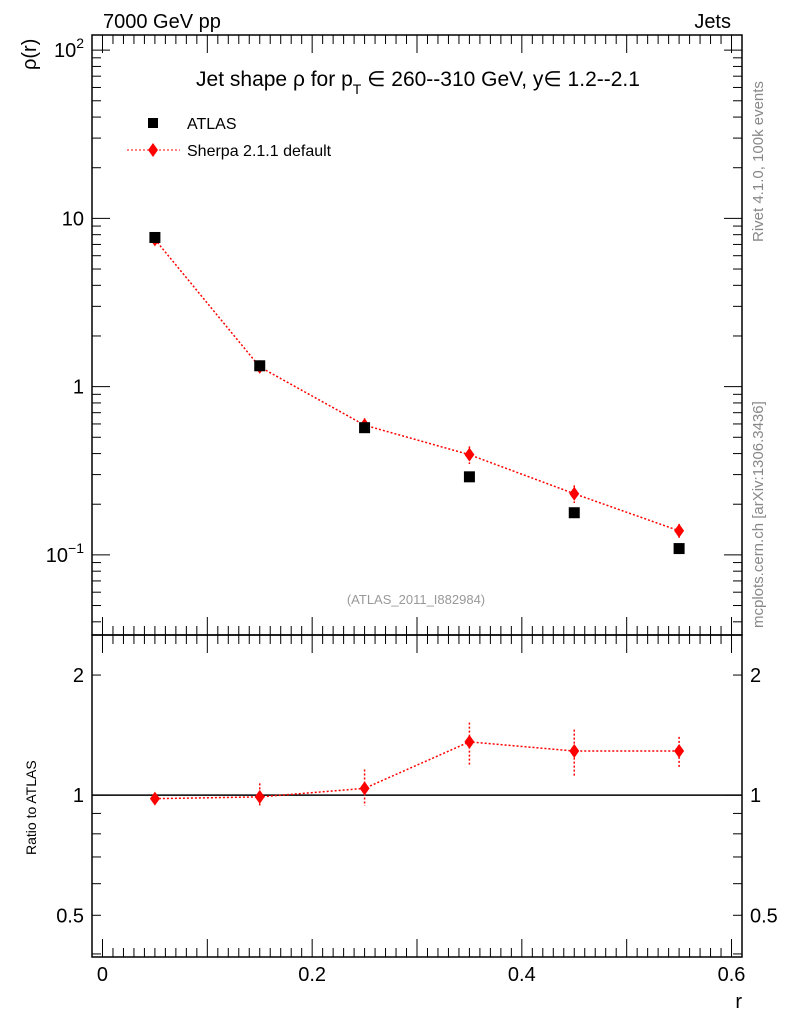 This screenshot has width=786, height=1024. What do you see at coordinates (31, 807) in the screenshot?
I see `y-axis-label-ratio: Ratio to ATLAS` at bounding box center [31, 807].